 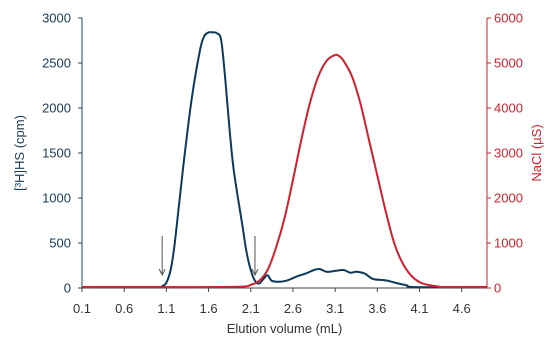 I want to click on x-tick-label: 0.1, so click(x=82, y=308).